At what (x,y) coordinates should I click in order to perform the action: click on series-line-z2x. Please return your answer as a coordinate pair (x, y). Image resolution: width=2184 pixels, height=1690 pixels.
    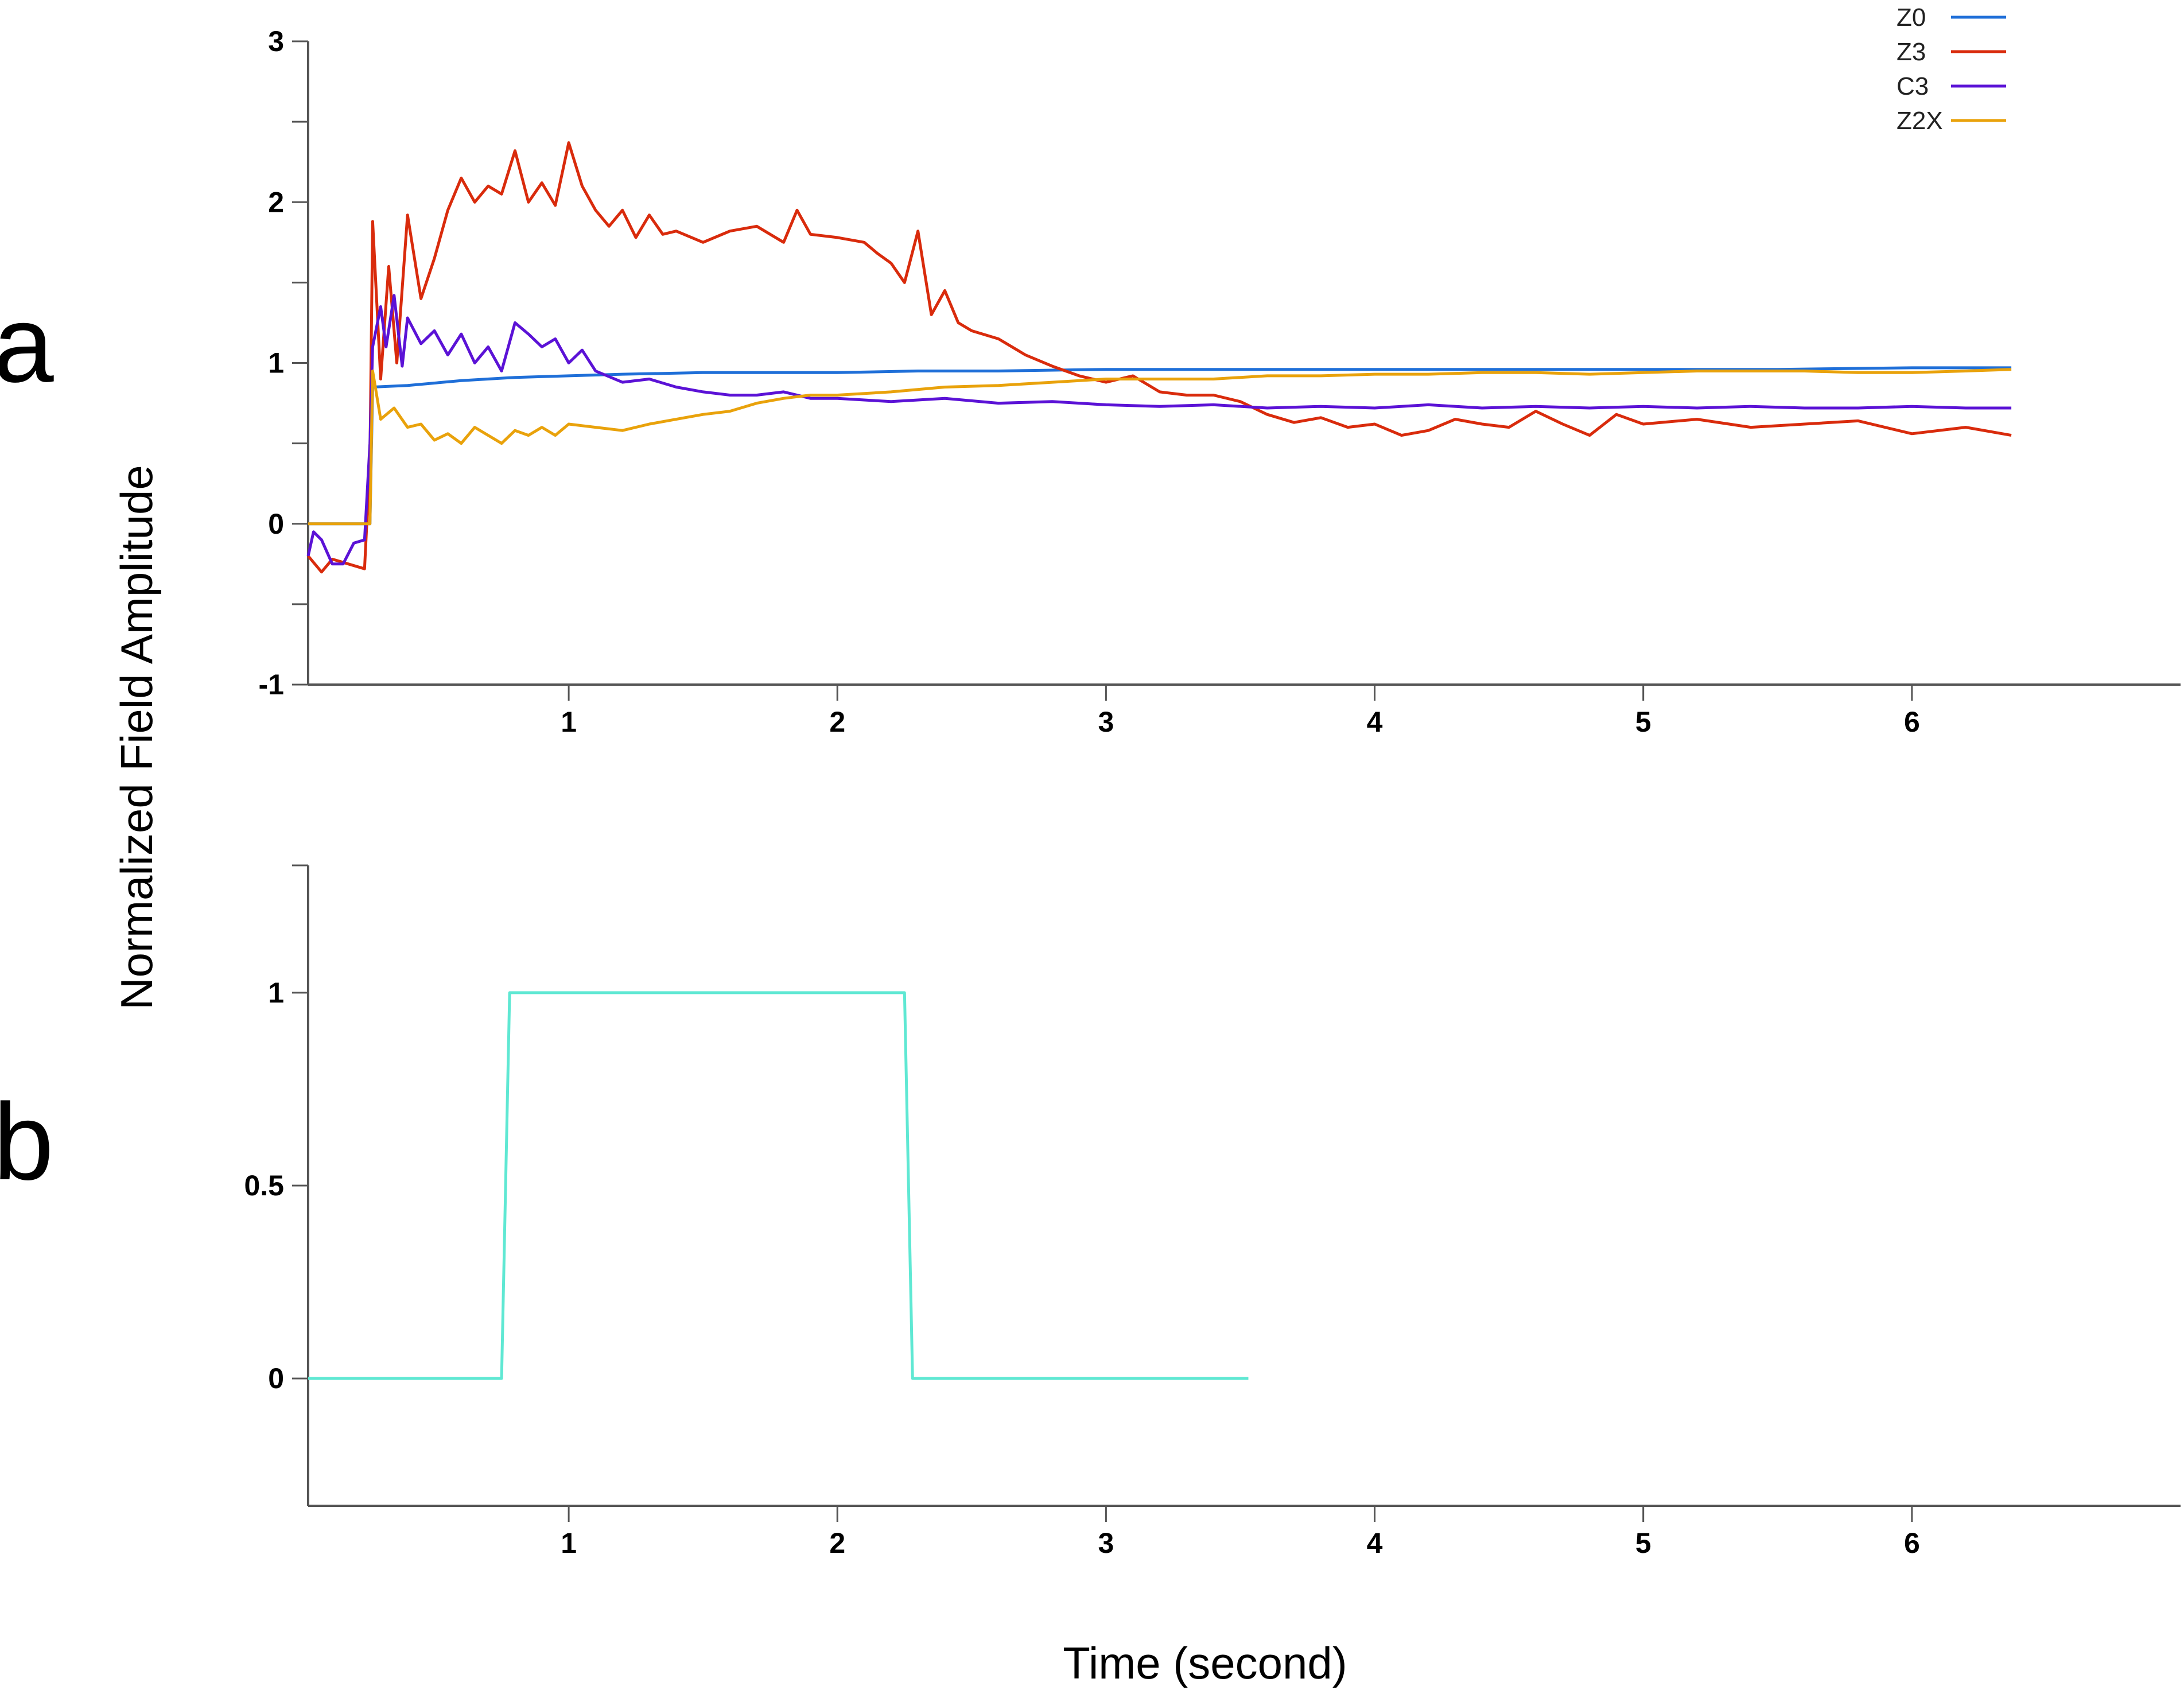
    Looking at the image, I should click on (1160, 447).